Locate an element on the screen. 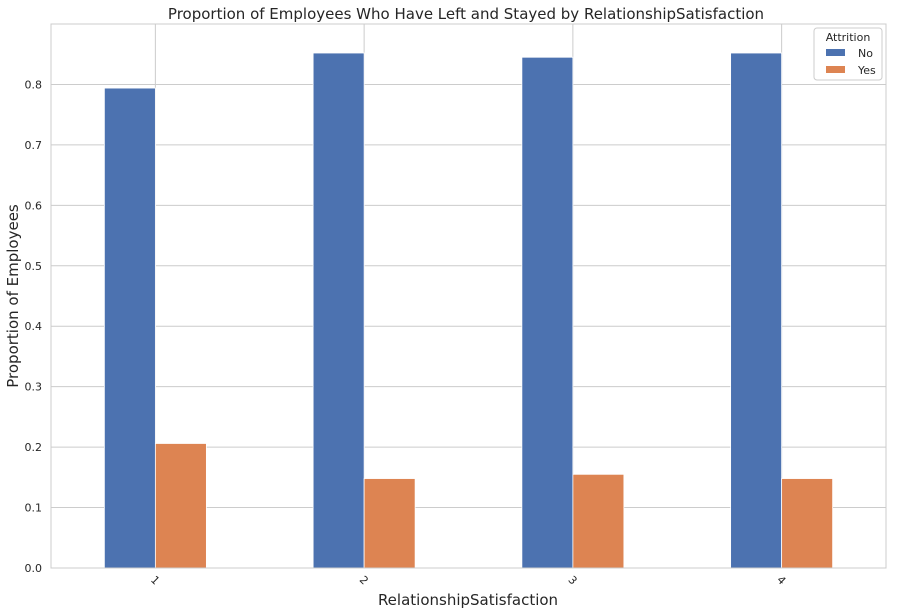 This screenshot has height=614, width=900. legend-label-no: No is located at coordinates (865, 53).